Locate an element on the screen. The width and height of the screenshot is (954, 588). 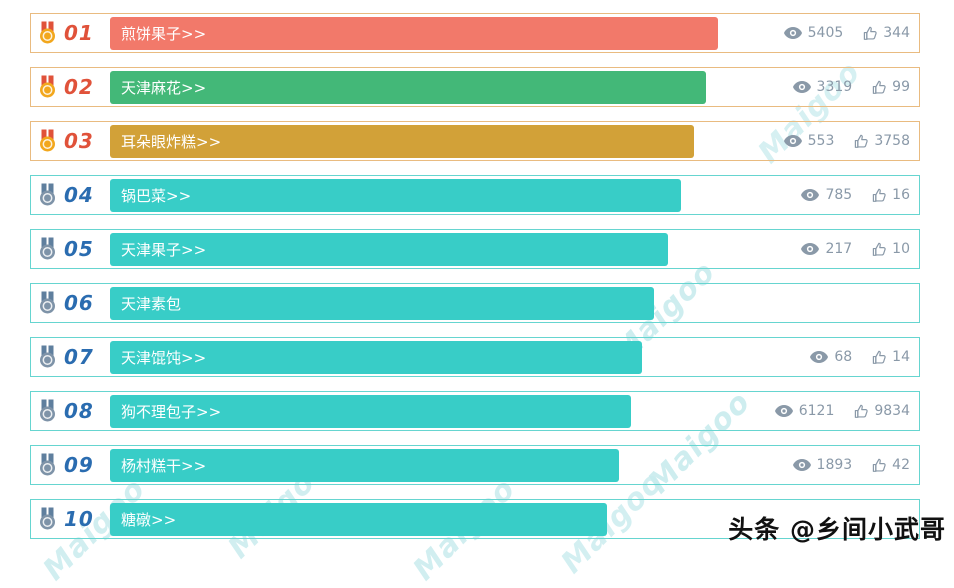
views-count: 5405 is located at coordinates (825, 33).